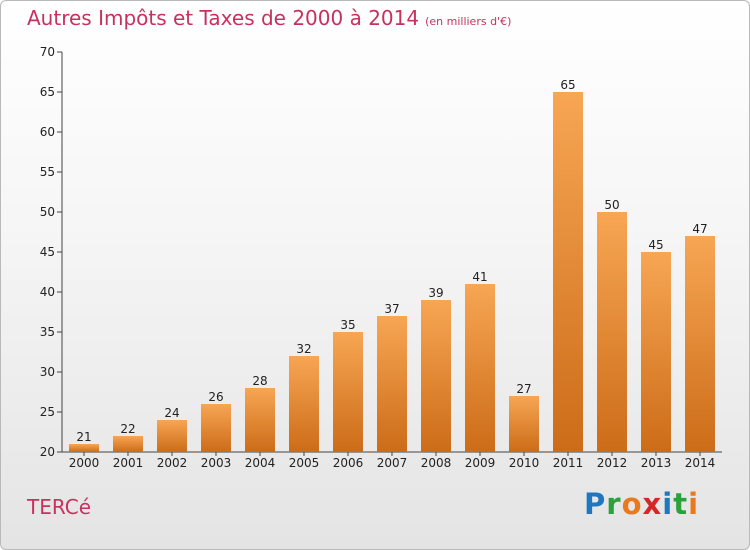 This screenshot has height=550, width=750. I want to click on data-label: 35, so click(347, 325).